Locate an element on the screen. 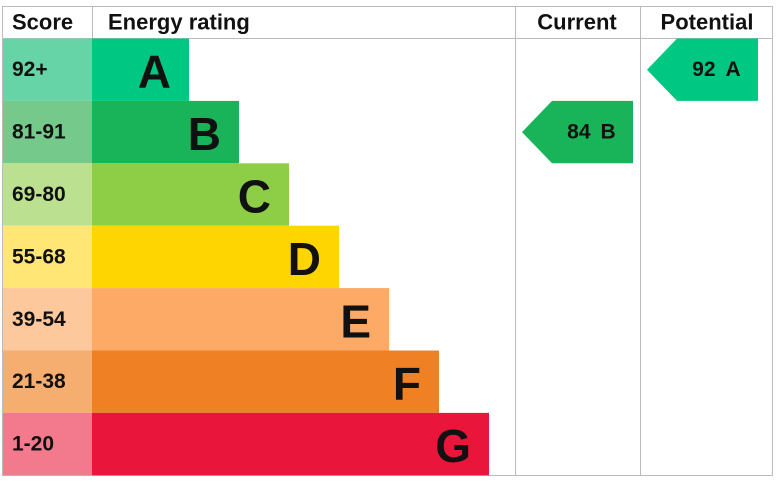  score-label: 81-91 is located at coordinates (39, 132).